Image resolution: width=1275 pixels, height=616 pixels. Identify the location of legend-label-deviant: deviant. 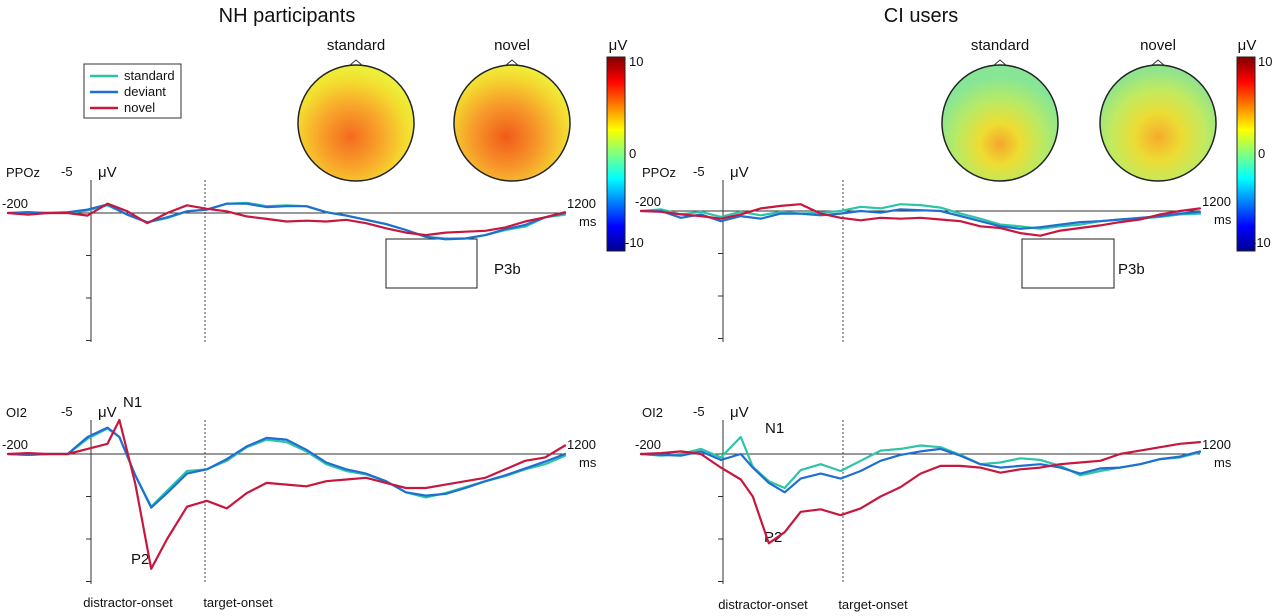
(145, 91).